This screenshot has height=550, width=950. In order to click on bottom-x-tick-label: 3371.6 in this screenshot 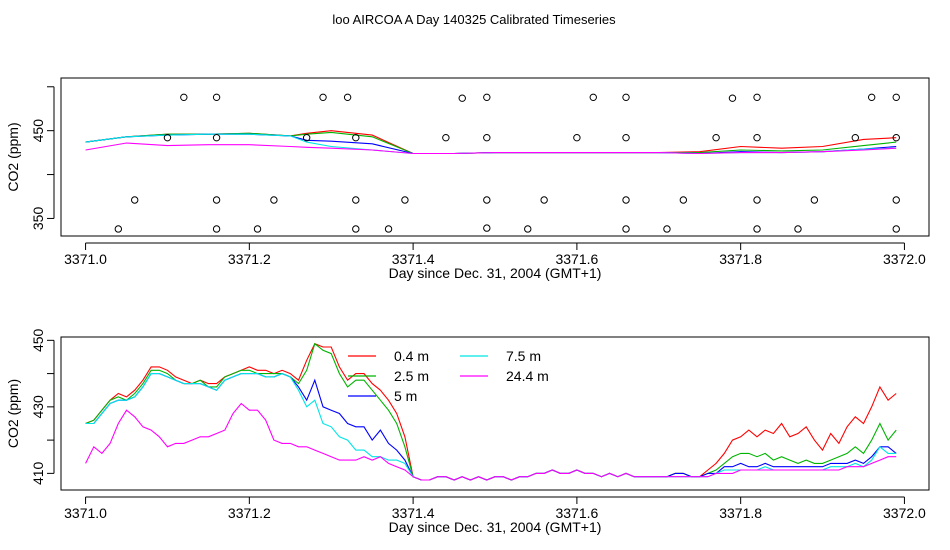, I will do `click(576, 513)`.